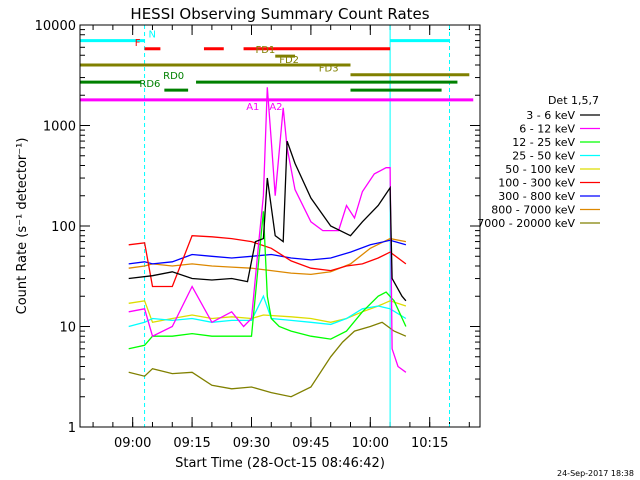  I want to click on y-tick-label: 1000, so click(59, 127).